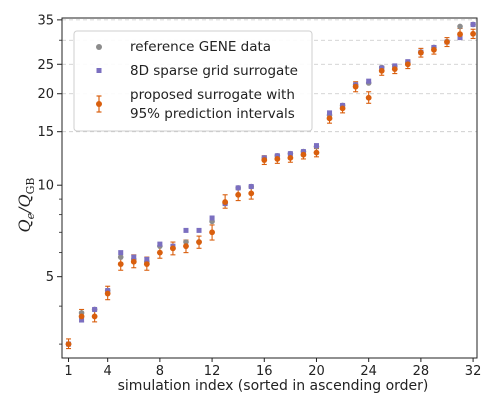 The height and width of the screenshot is (415, 498). I want to click on y-tick-label: 15, so click(45, 132).